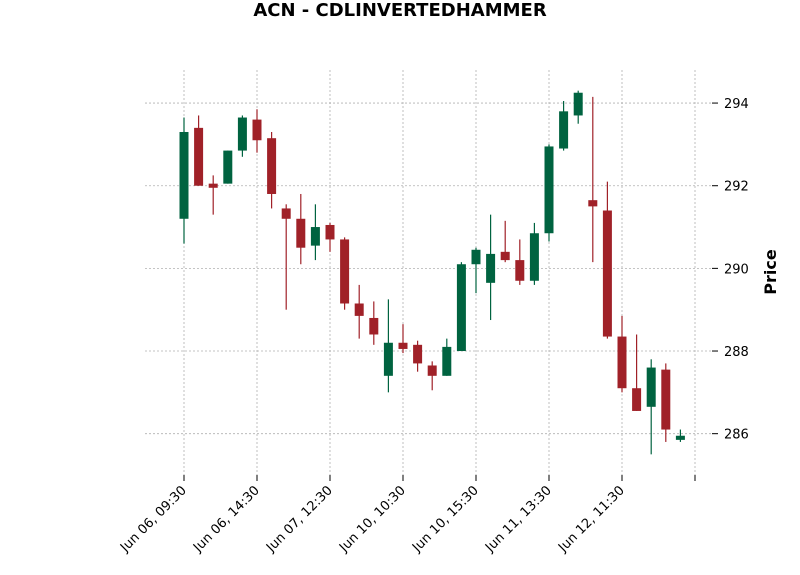 The height and width of the screenshot is (575, 800). What do you see at coordinates (445, 519) in the screenshot?
I see `x-tick-label: Jun 10, 15:30` at bounding box center [445, 519].